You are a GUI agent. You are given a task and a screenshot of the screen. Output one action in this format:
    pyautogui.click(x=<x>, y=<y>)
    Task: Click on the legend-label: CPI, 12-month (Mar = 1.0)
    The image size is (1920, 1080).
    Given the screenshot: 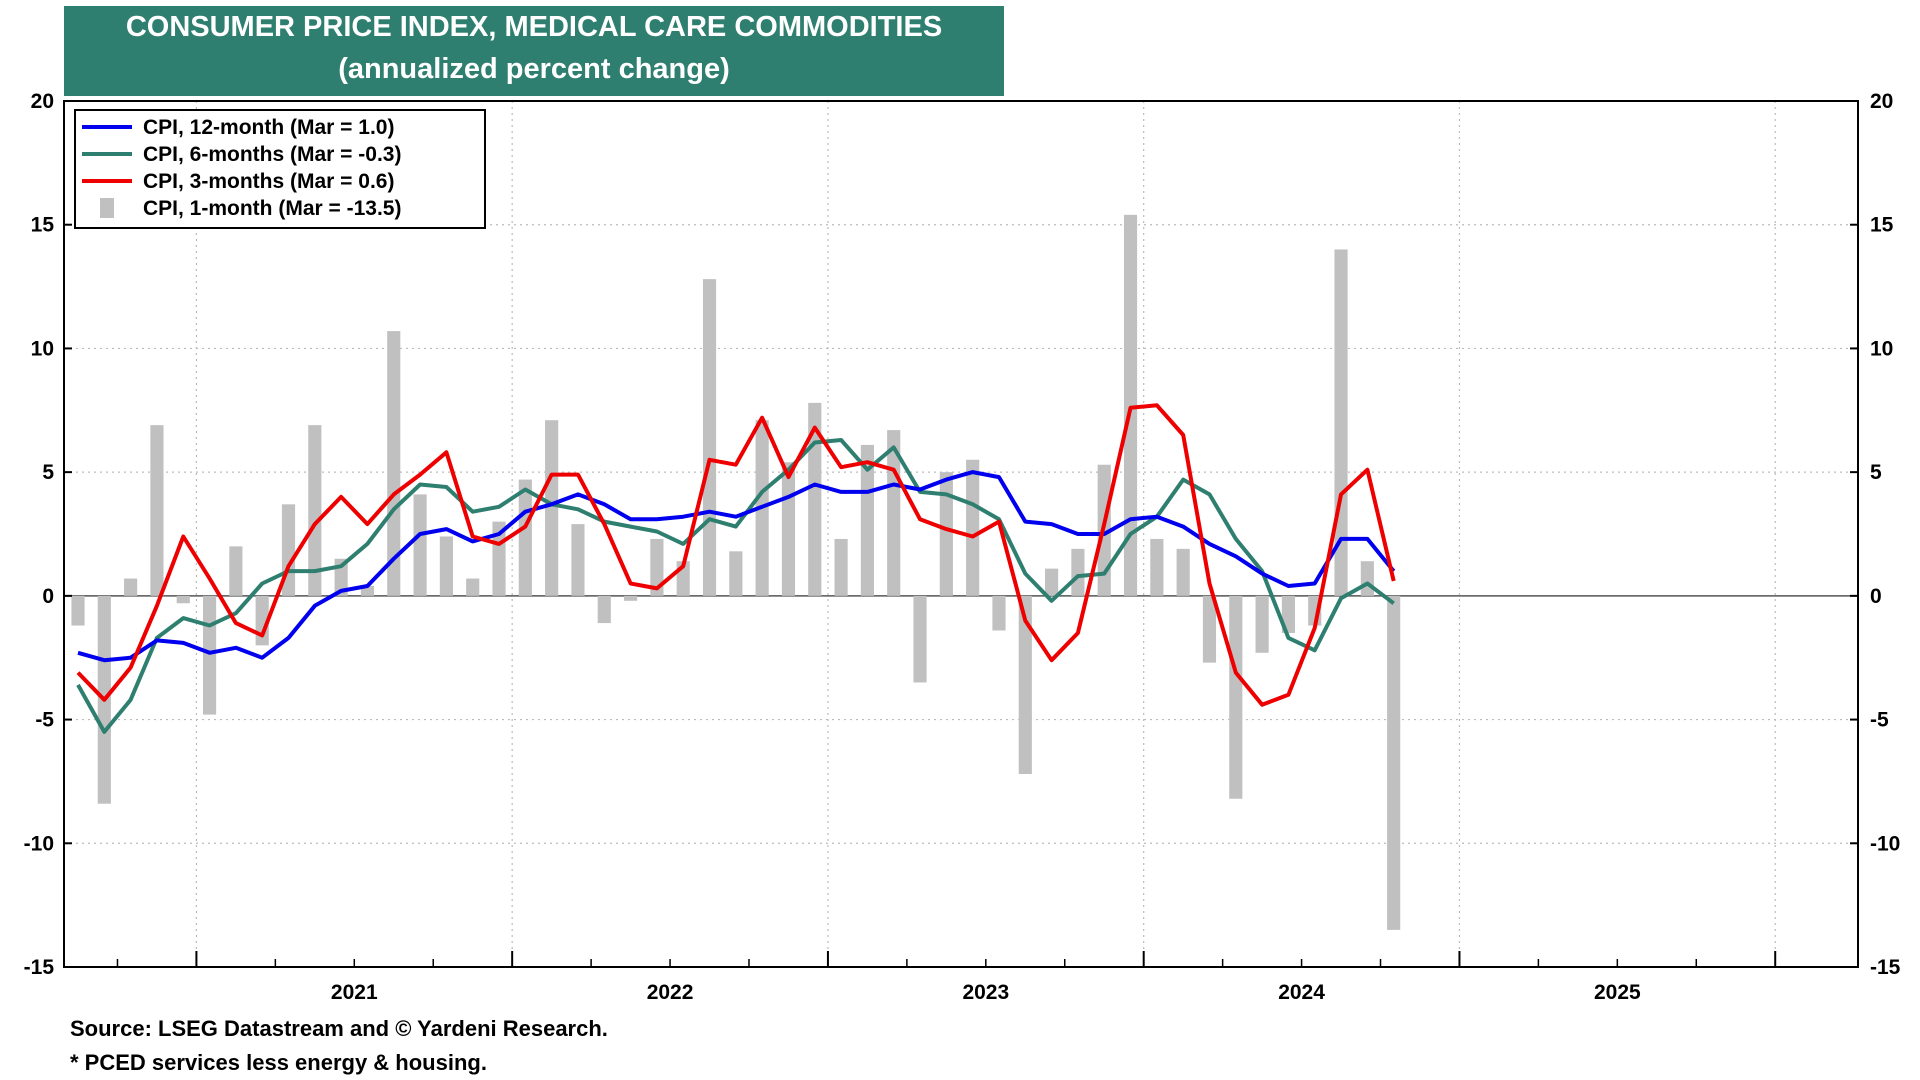 What is the action you would take?
    pyautogui.click(x=268, y=127)
    